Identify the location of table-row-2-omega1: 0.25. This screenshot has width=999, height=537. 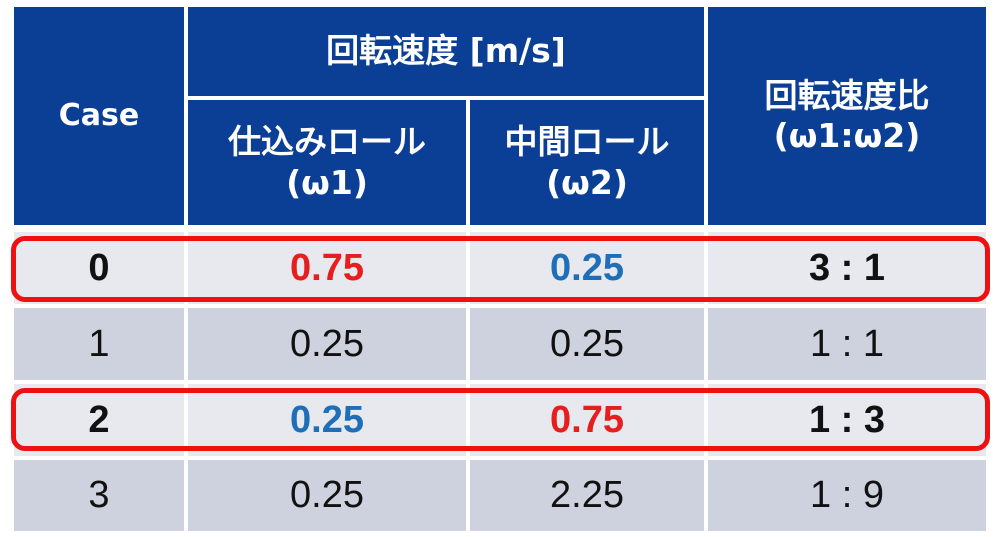
(327, 420).